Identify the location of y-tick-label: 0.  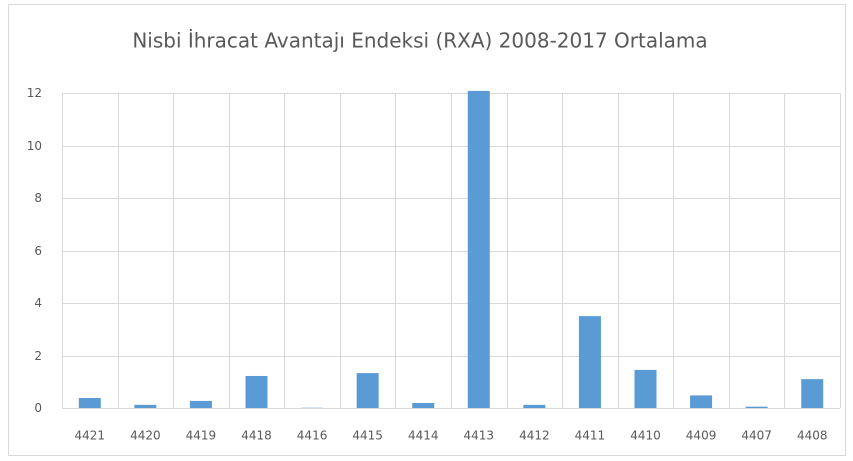
(38, 408).